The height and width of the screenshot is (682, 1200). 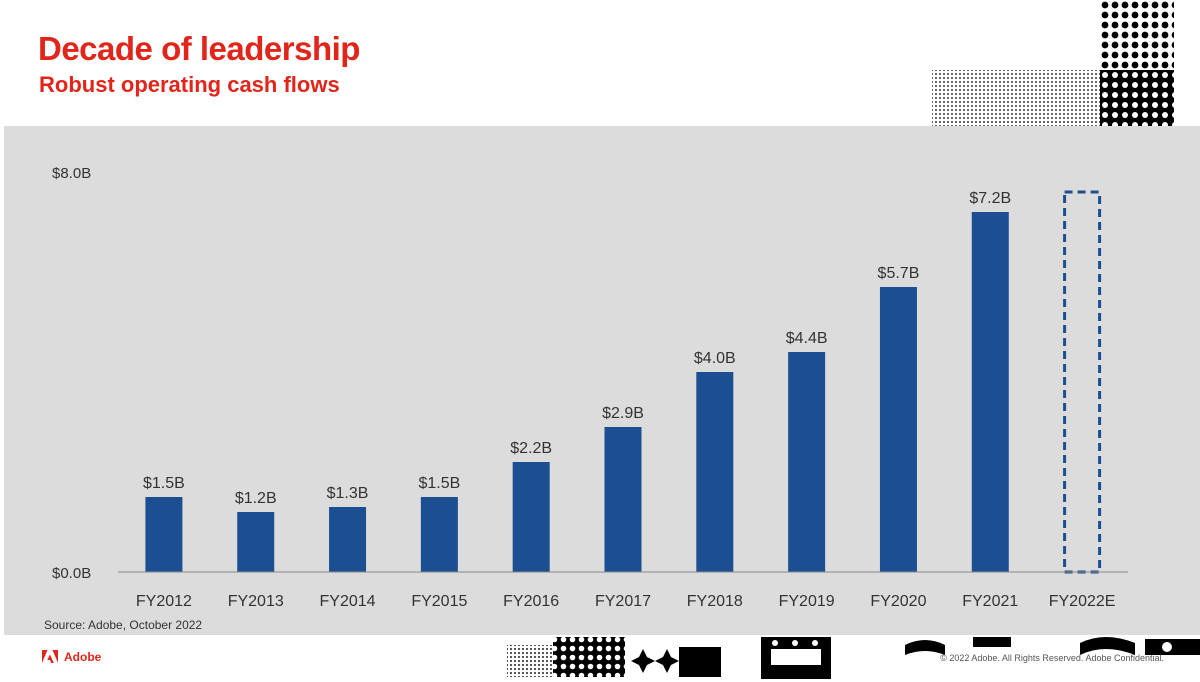 I want to click on page-subtitle: Robust operating cash flows, so click(x=189, y=84).